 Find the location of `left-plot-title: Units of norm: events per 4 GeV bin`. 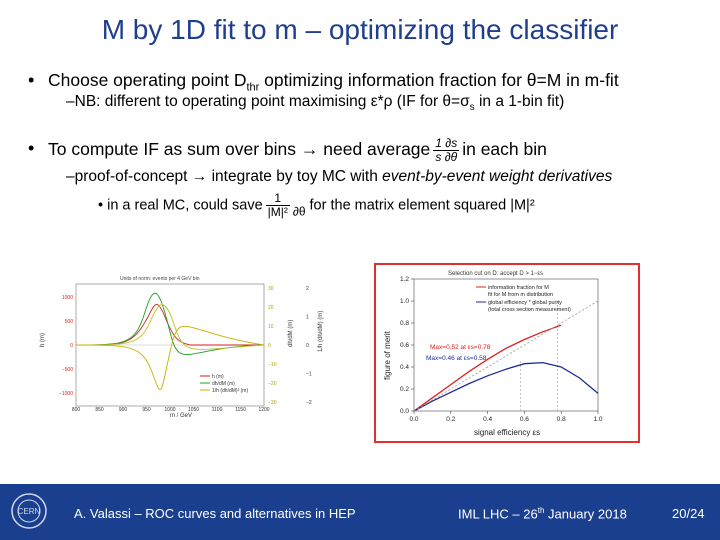

left-plot-title: Units of norm: events per 4 GeV bin is located at coordinates (160, 279).